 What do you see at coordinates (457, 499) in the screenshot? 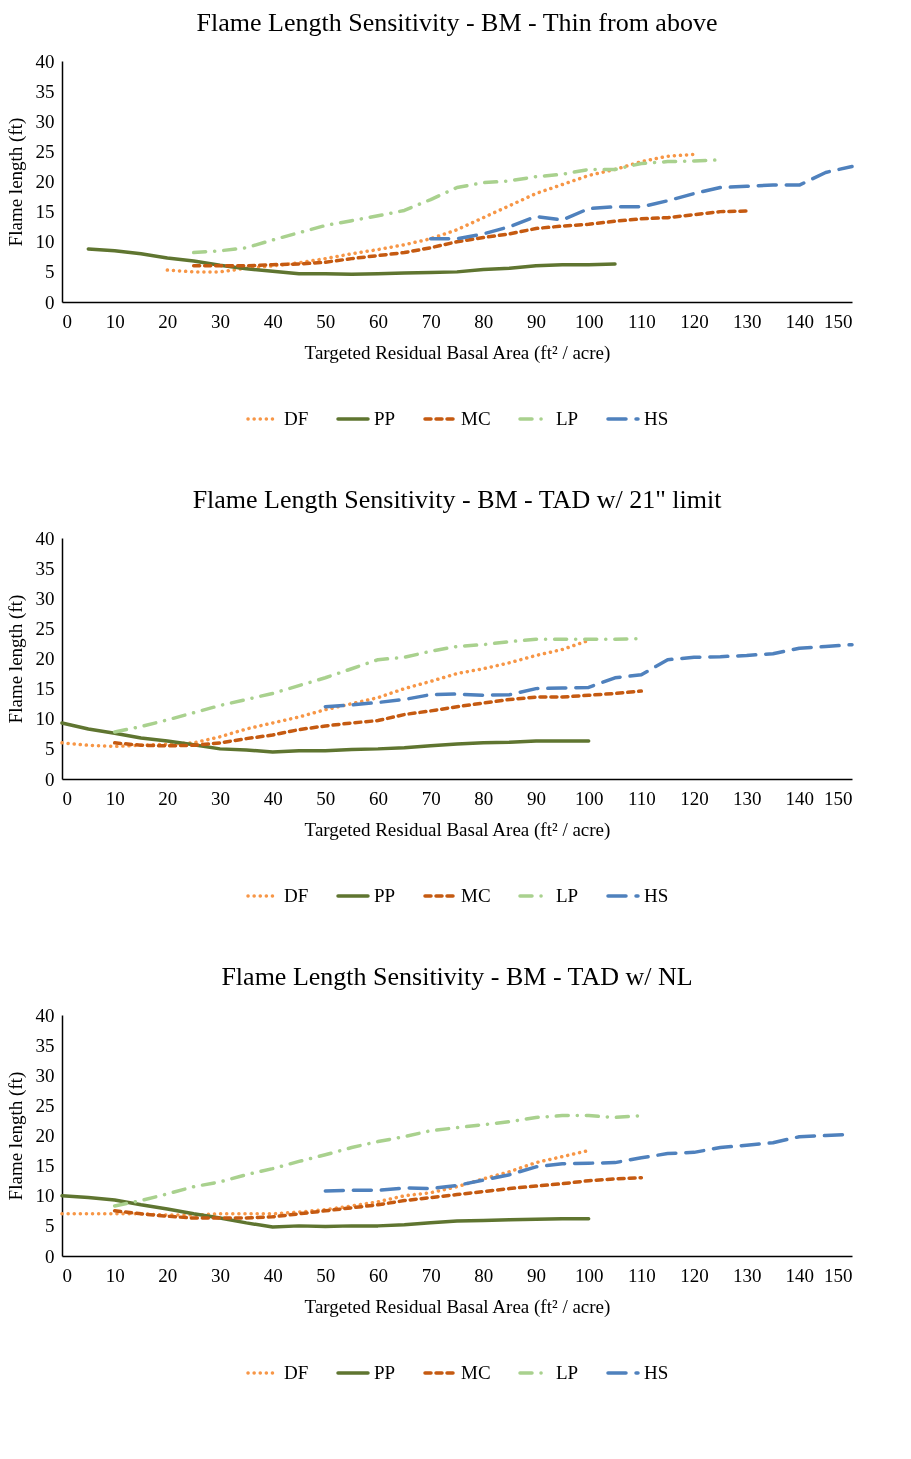
I see `chart-title: Flame Length Sensitivity - BM - TAD w/ 21" limit` at bounding box center [457, 499].